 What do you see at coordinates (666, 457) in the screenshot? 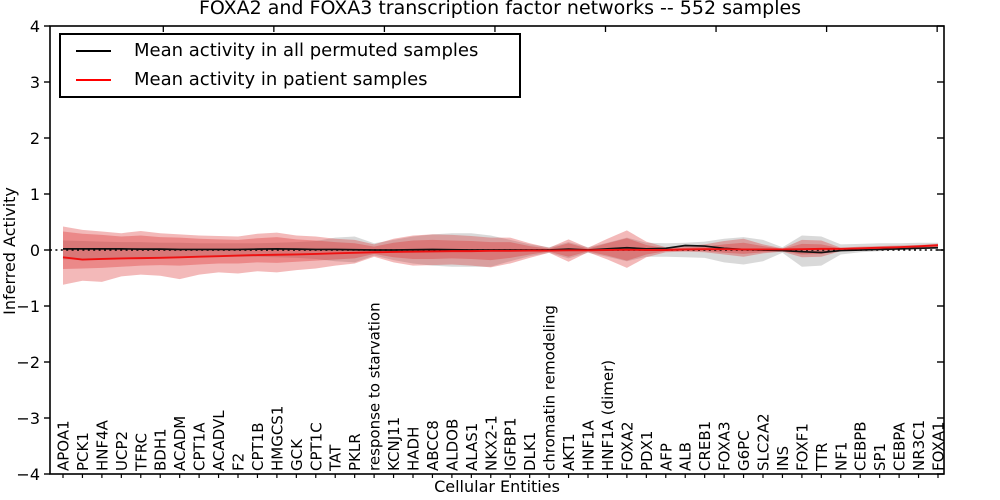
I see `x-tick-label: AFP` at bounding box center [666, 457].